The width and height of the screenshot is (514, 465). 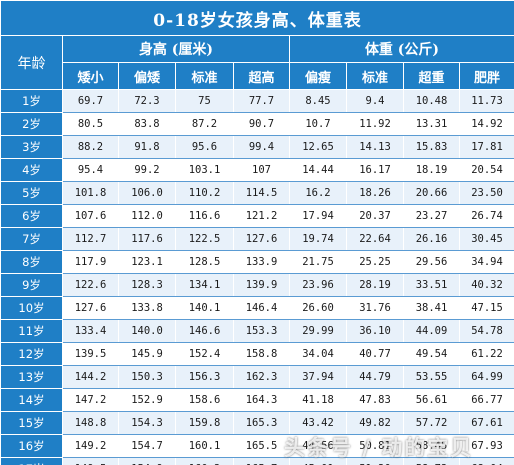 I want to click on age-column-header: 年龄, so click(x=31, y=62).